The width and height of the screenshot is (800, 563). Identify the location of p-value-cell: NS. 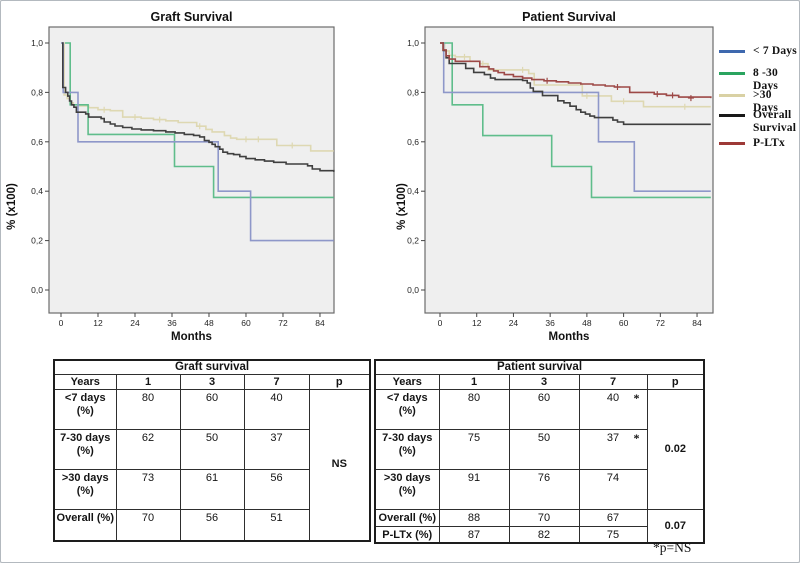
(339, 465).